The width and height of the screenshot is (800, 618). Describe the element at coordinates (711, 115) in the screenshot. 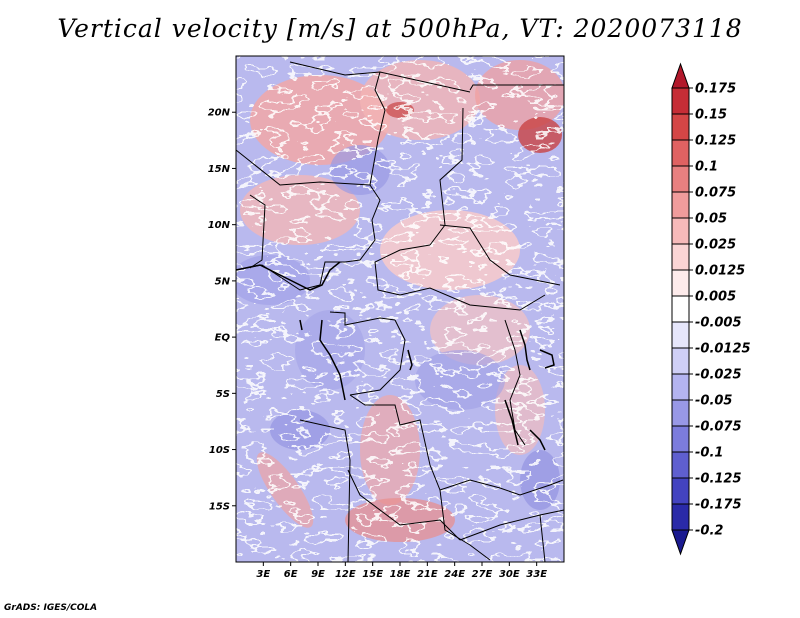

I see `colorbar-label: 0.15` at that location.